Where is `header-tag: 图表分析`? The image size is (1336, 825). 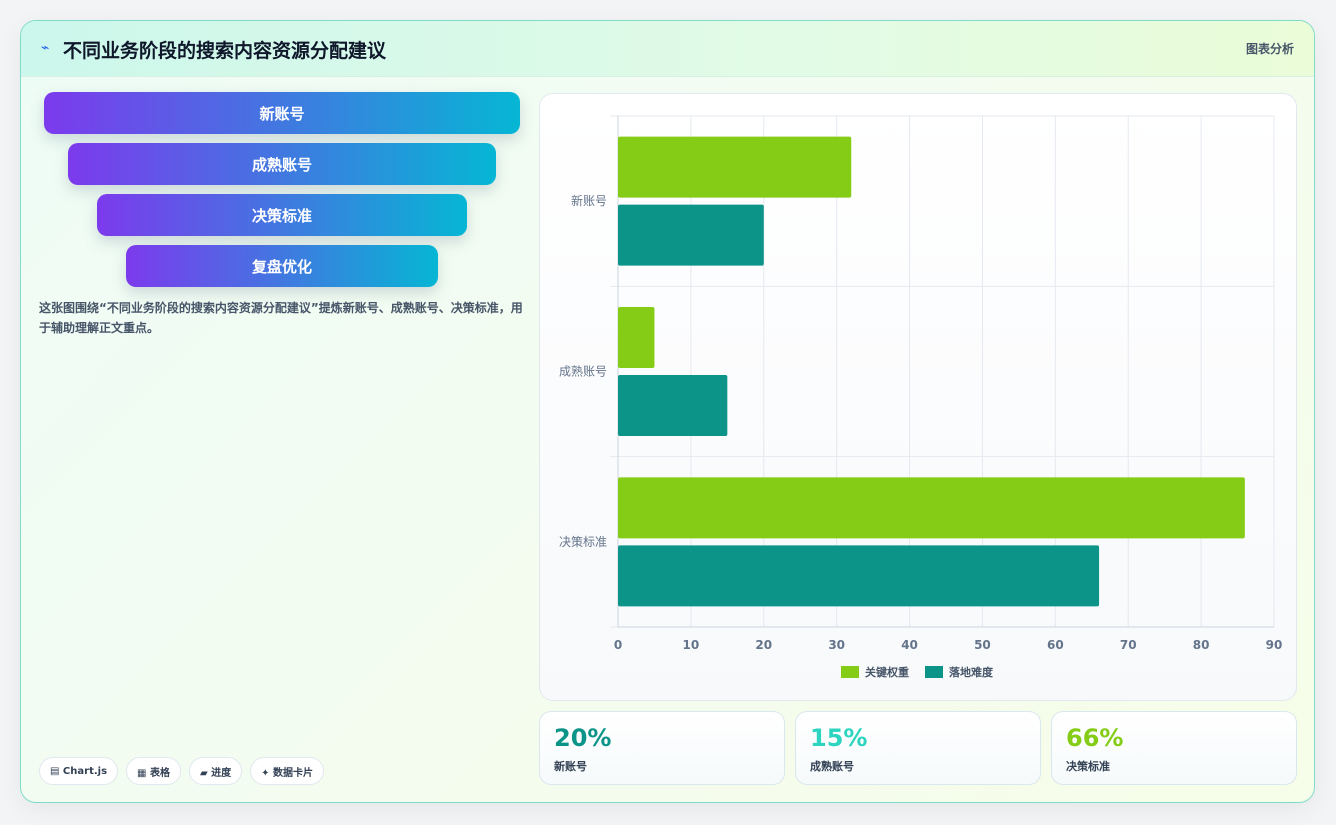 header-tag: 图表分析 is located at coordinates (1269, 49).